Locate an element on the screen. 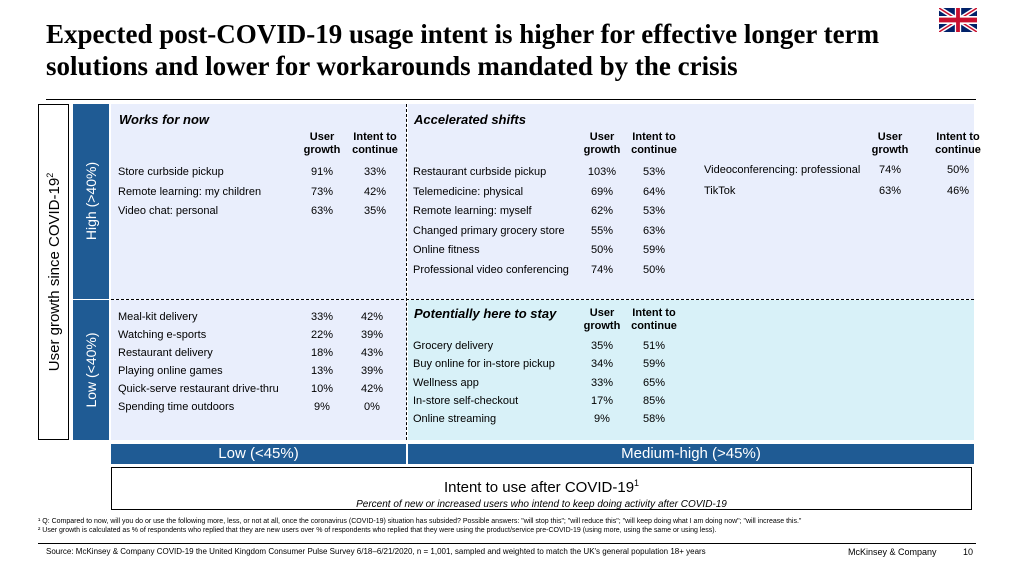 The image size is (1024, 576). user-growth-value: 50% is located at coordinates (602, 250).